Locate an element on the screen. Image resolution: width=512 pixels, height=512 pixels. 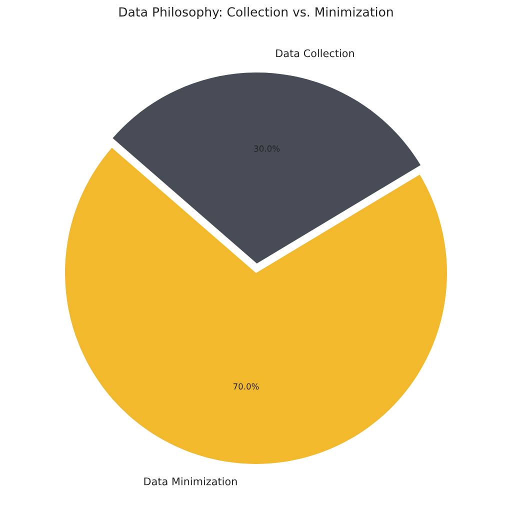
slice-label: Data Minimization is located at coordinates (190, 481).